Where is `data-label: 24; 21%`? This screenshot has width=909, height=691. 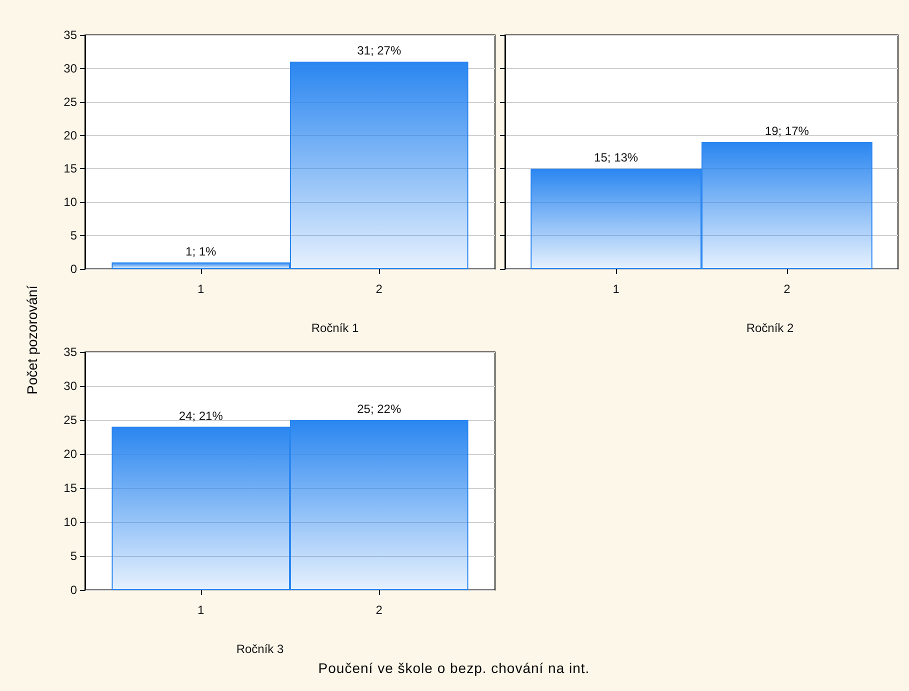 data-label: 24; 21% is located at coordinates (201, 415).